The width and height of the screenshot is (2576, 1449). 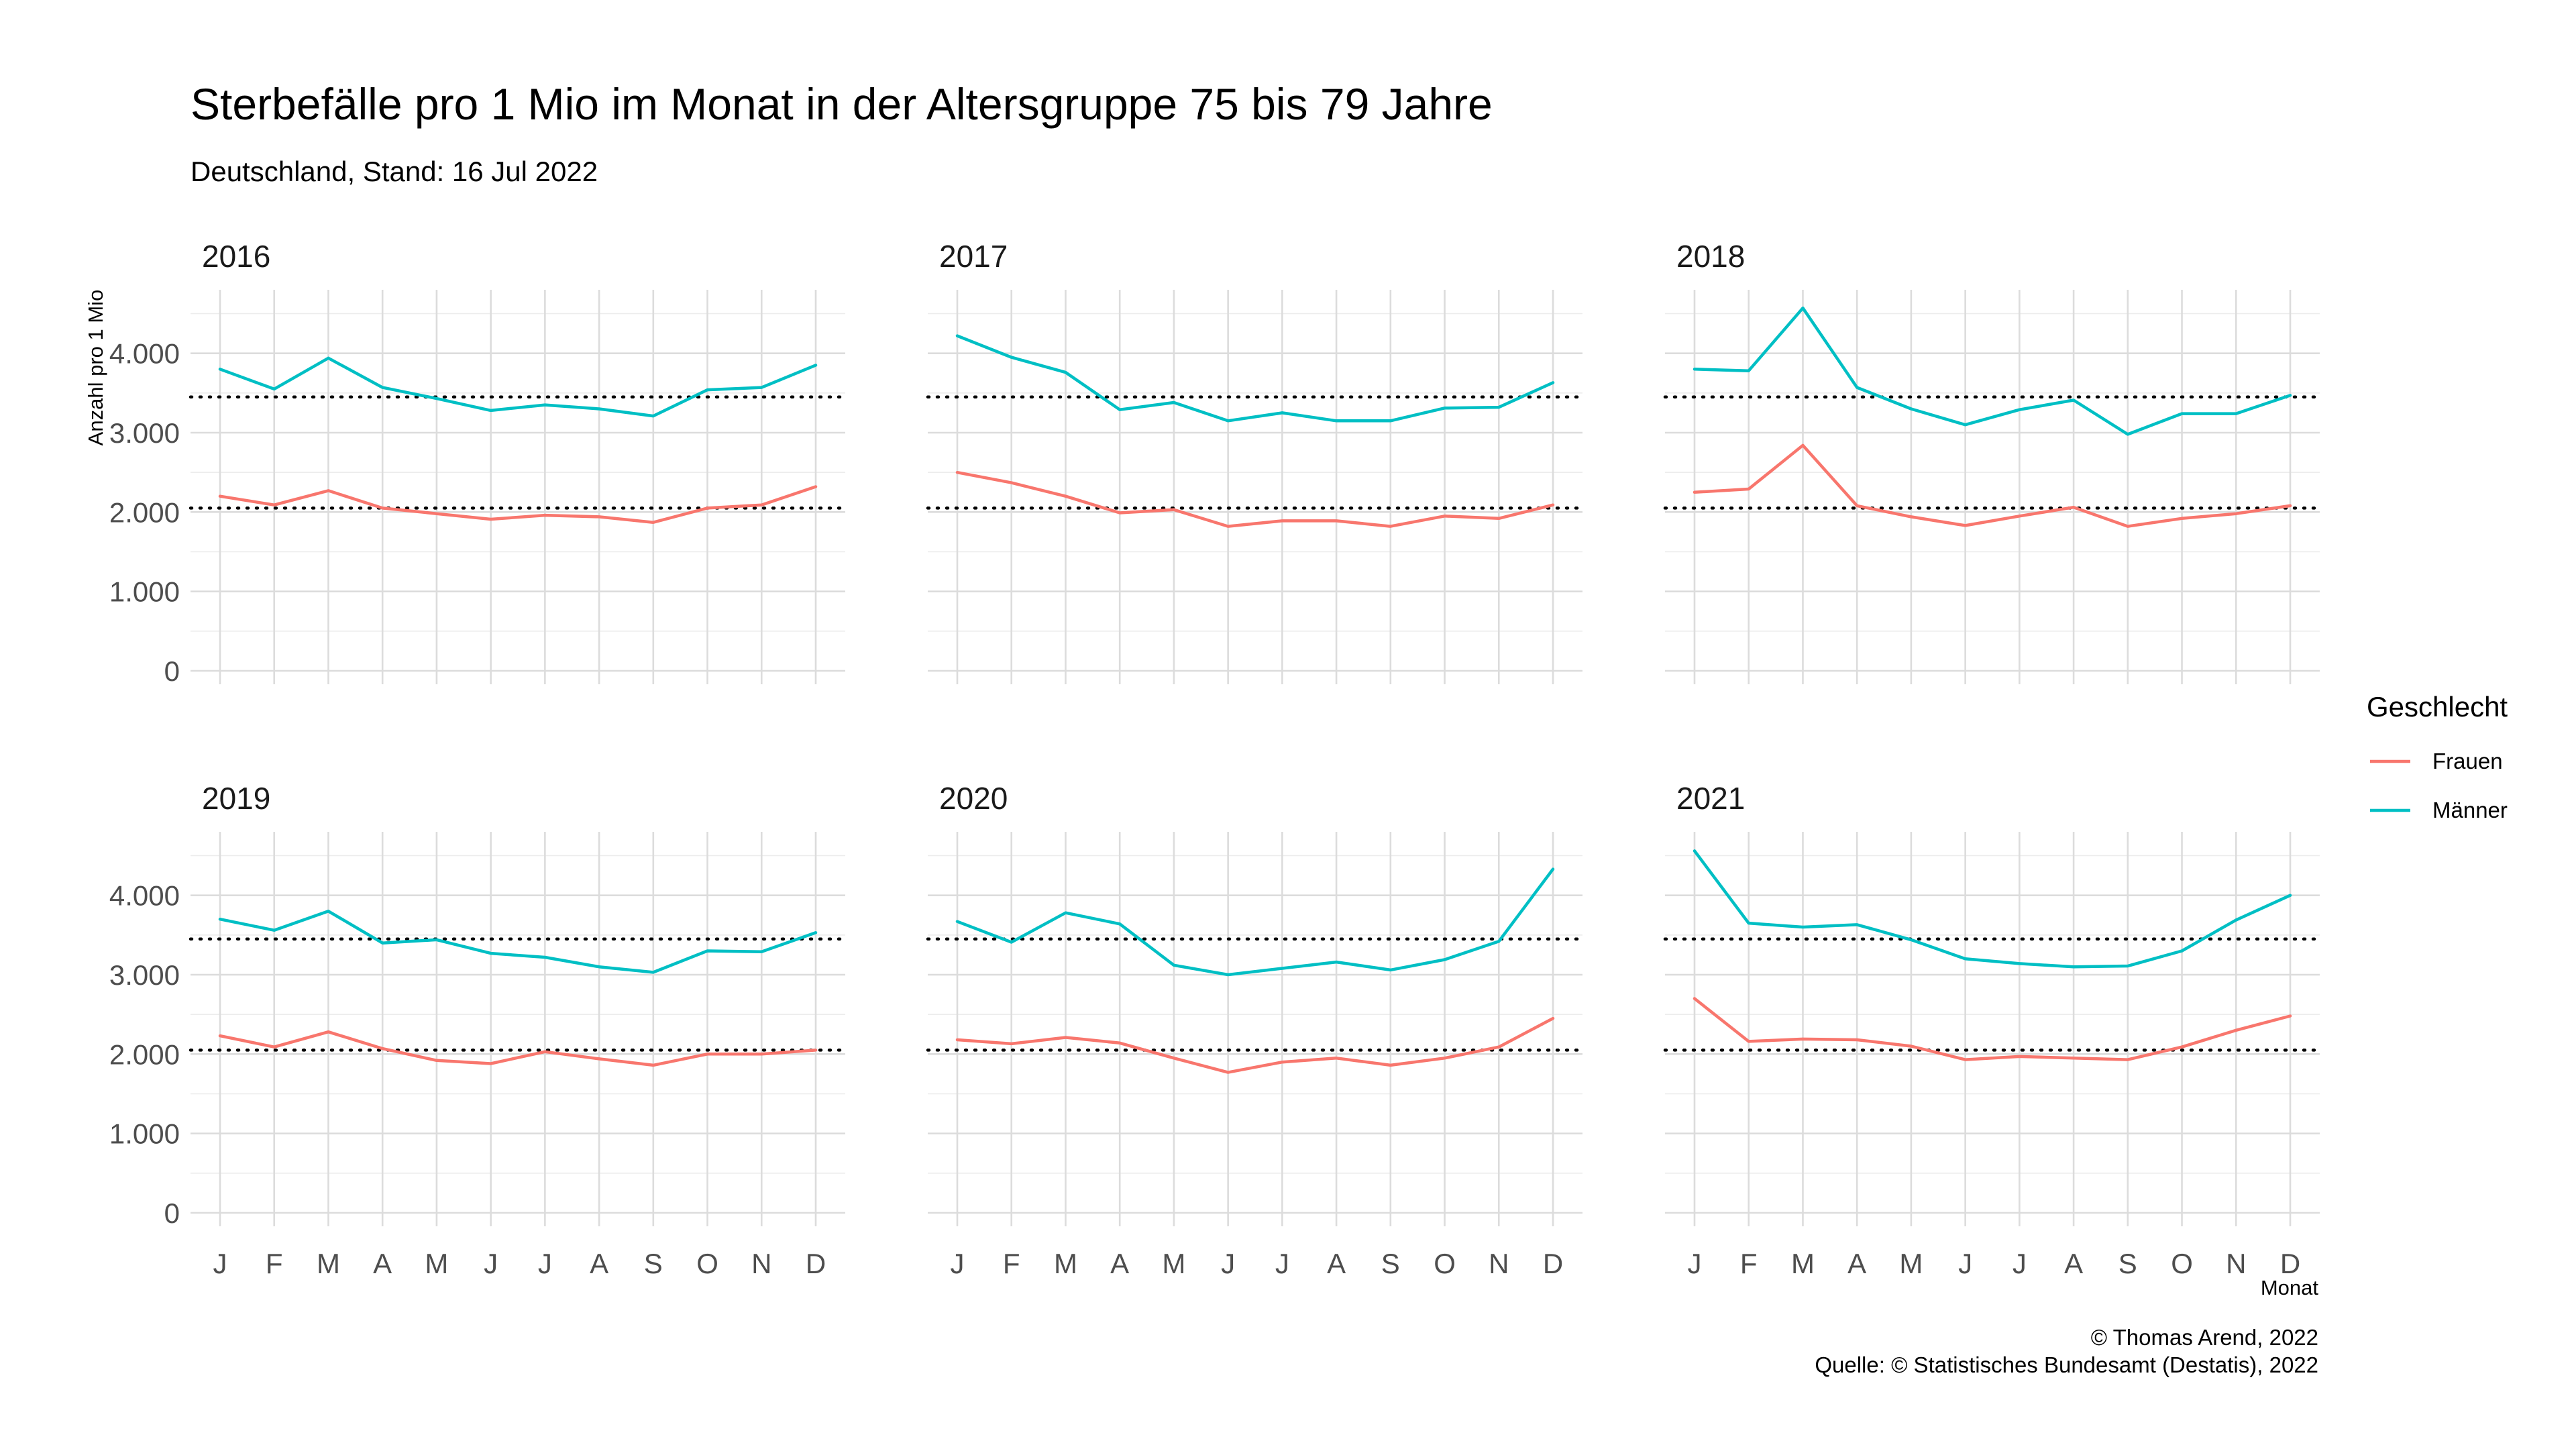 I want to click on facet-strip-label: 2018, so click(x=1710, y=256).